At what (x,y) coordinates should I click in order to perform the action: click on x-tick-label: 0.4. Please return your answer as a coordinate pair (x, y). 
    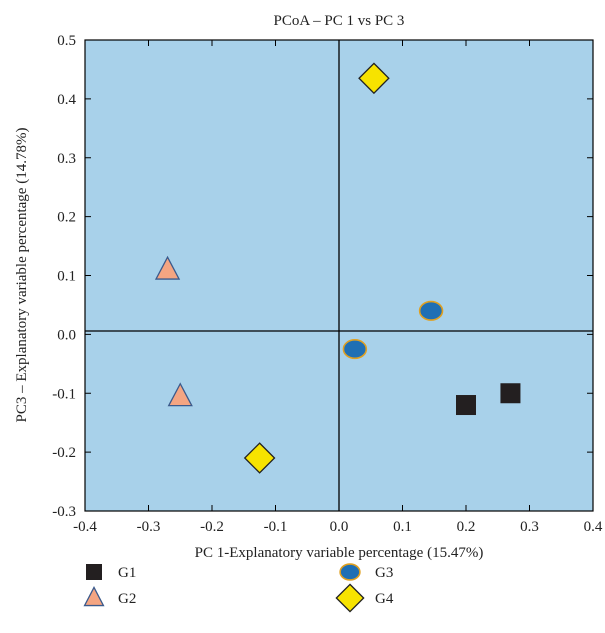
    Looking at the image, I should click on (593, 527).